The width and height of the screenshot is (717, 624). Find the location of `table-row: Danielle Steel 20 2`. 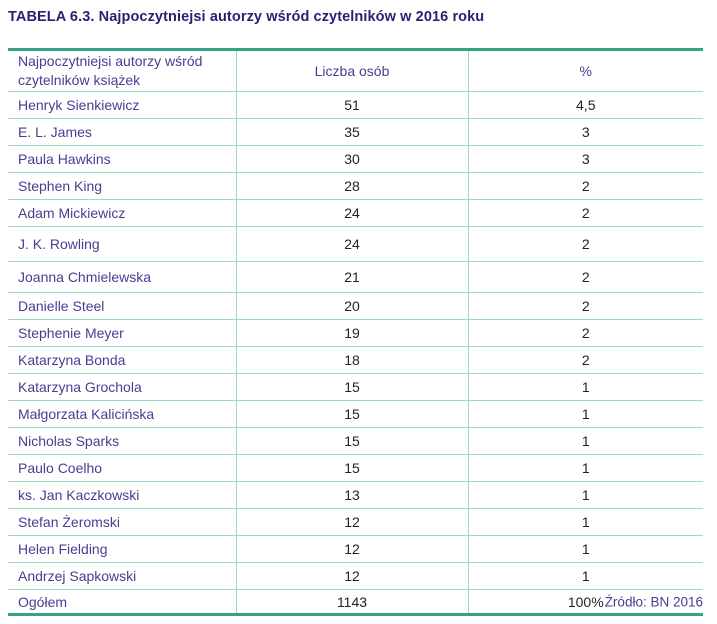

table-row: Danielle Steel 20 2 is located at coordinates (355, 306).